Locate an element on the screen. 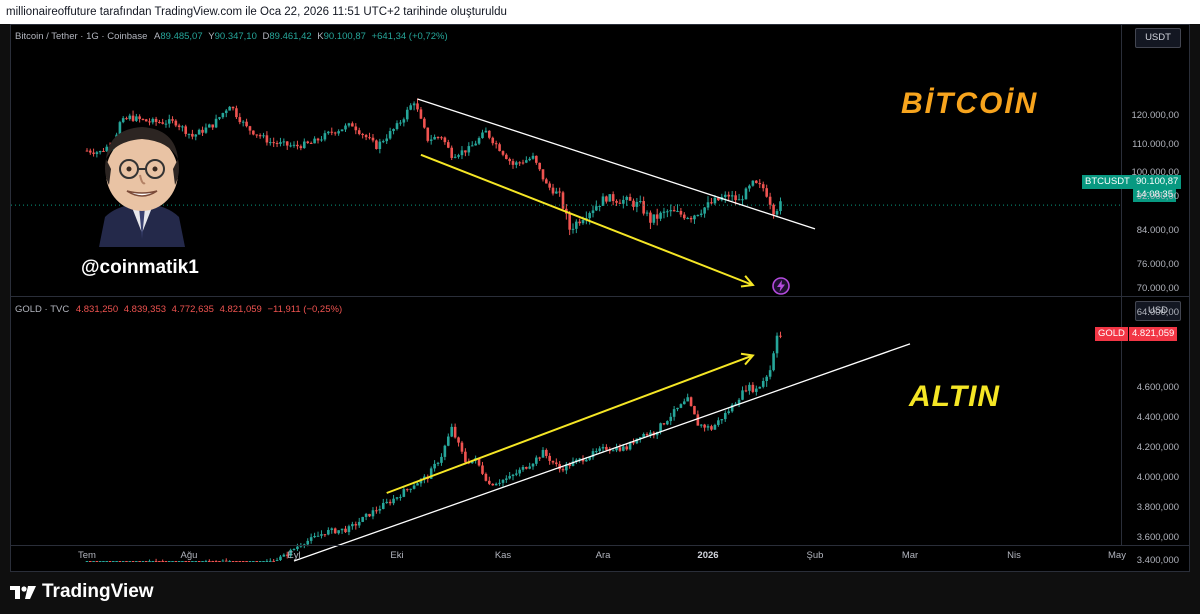 The height and width of the screenshot is (614, 1200). btc-symbol: Bitcoin / Tether · 1G · Coinbase is located at coordinates (81, 36).